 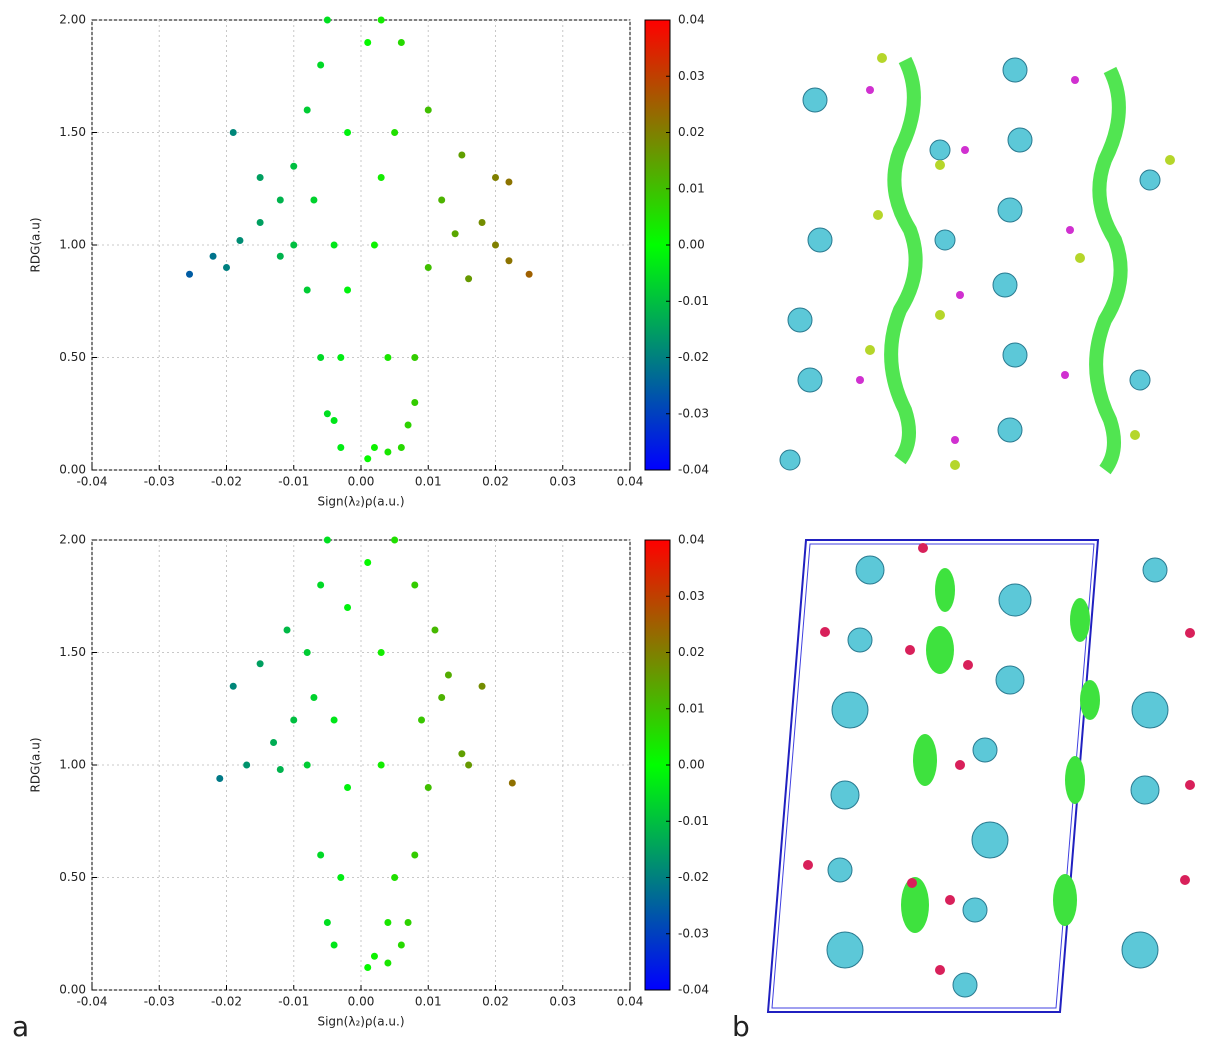 I want to click on x-tick-label: 0.01, so click(x=428, y=1002).